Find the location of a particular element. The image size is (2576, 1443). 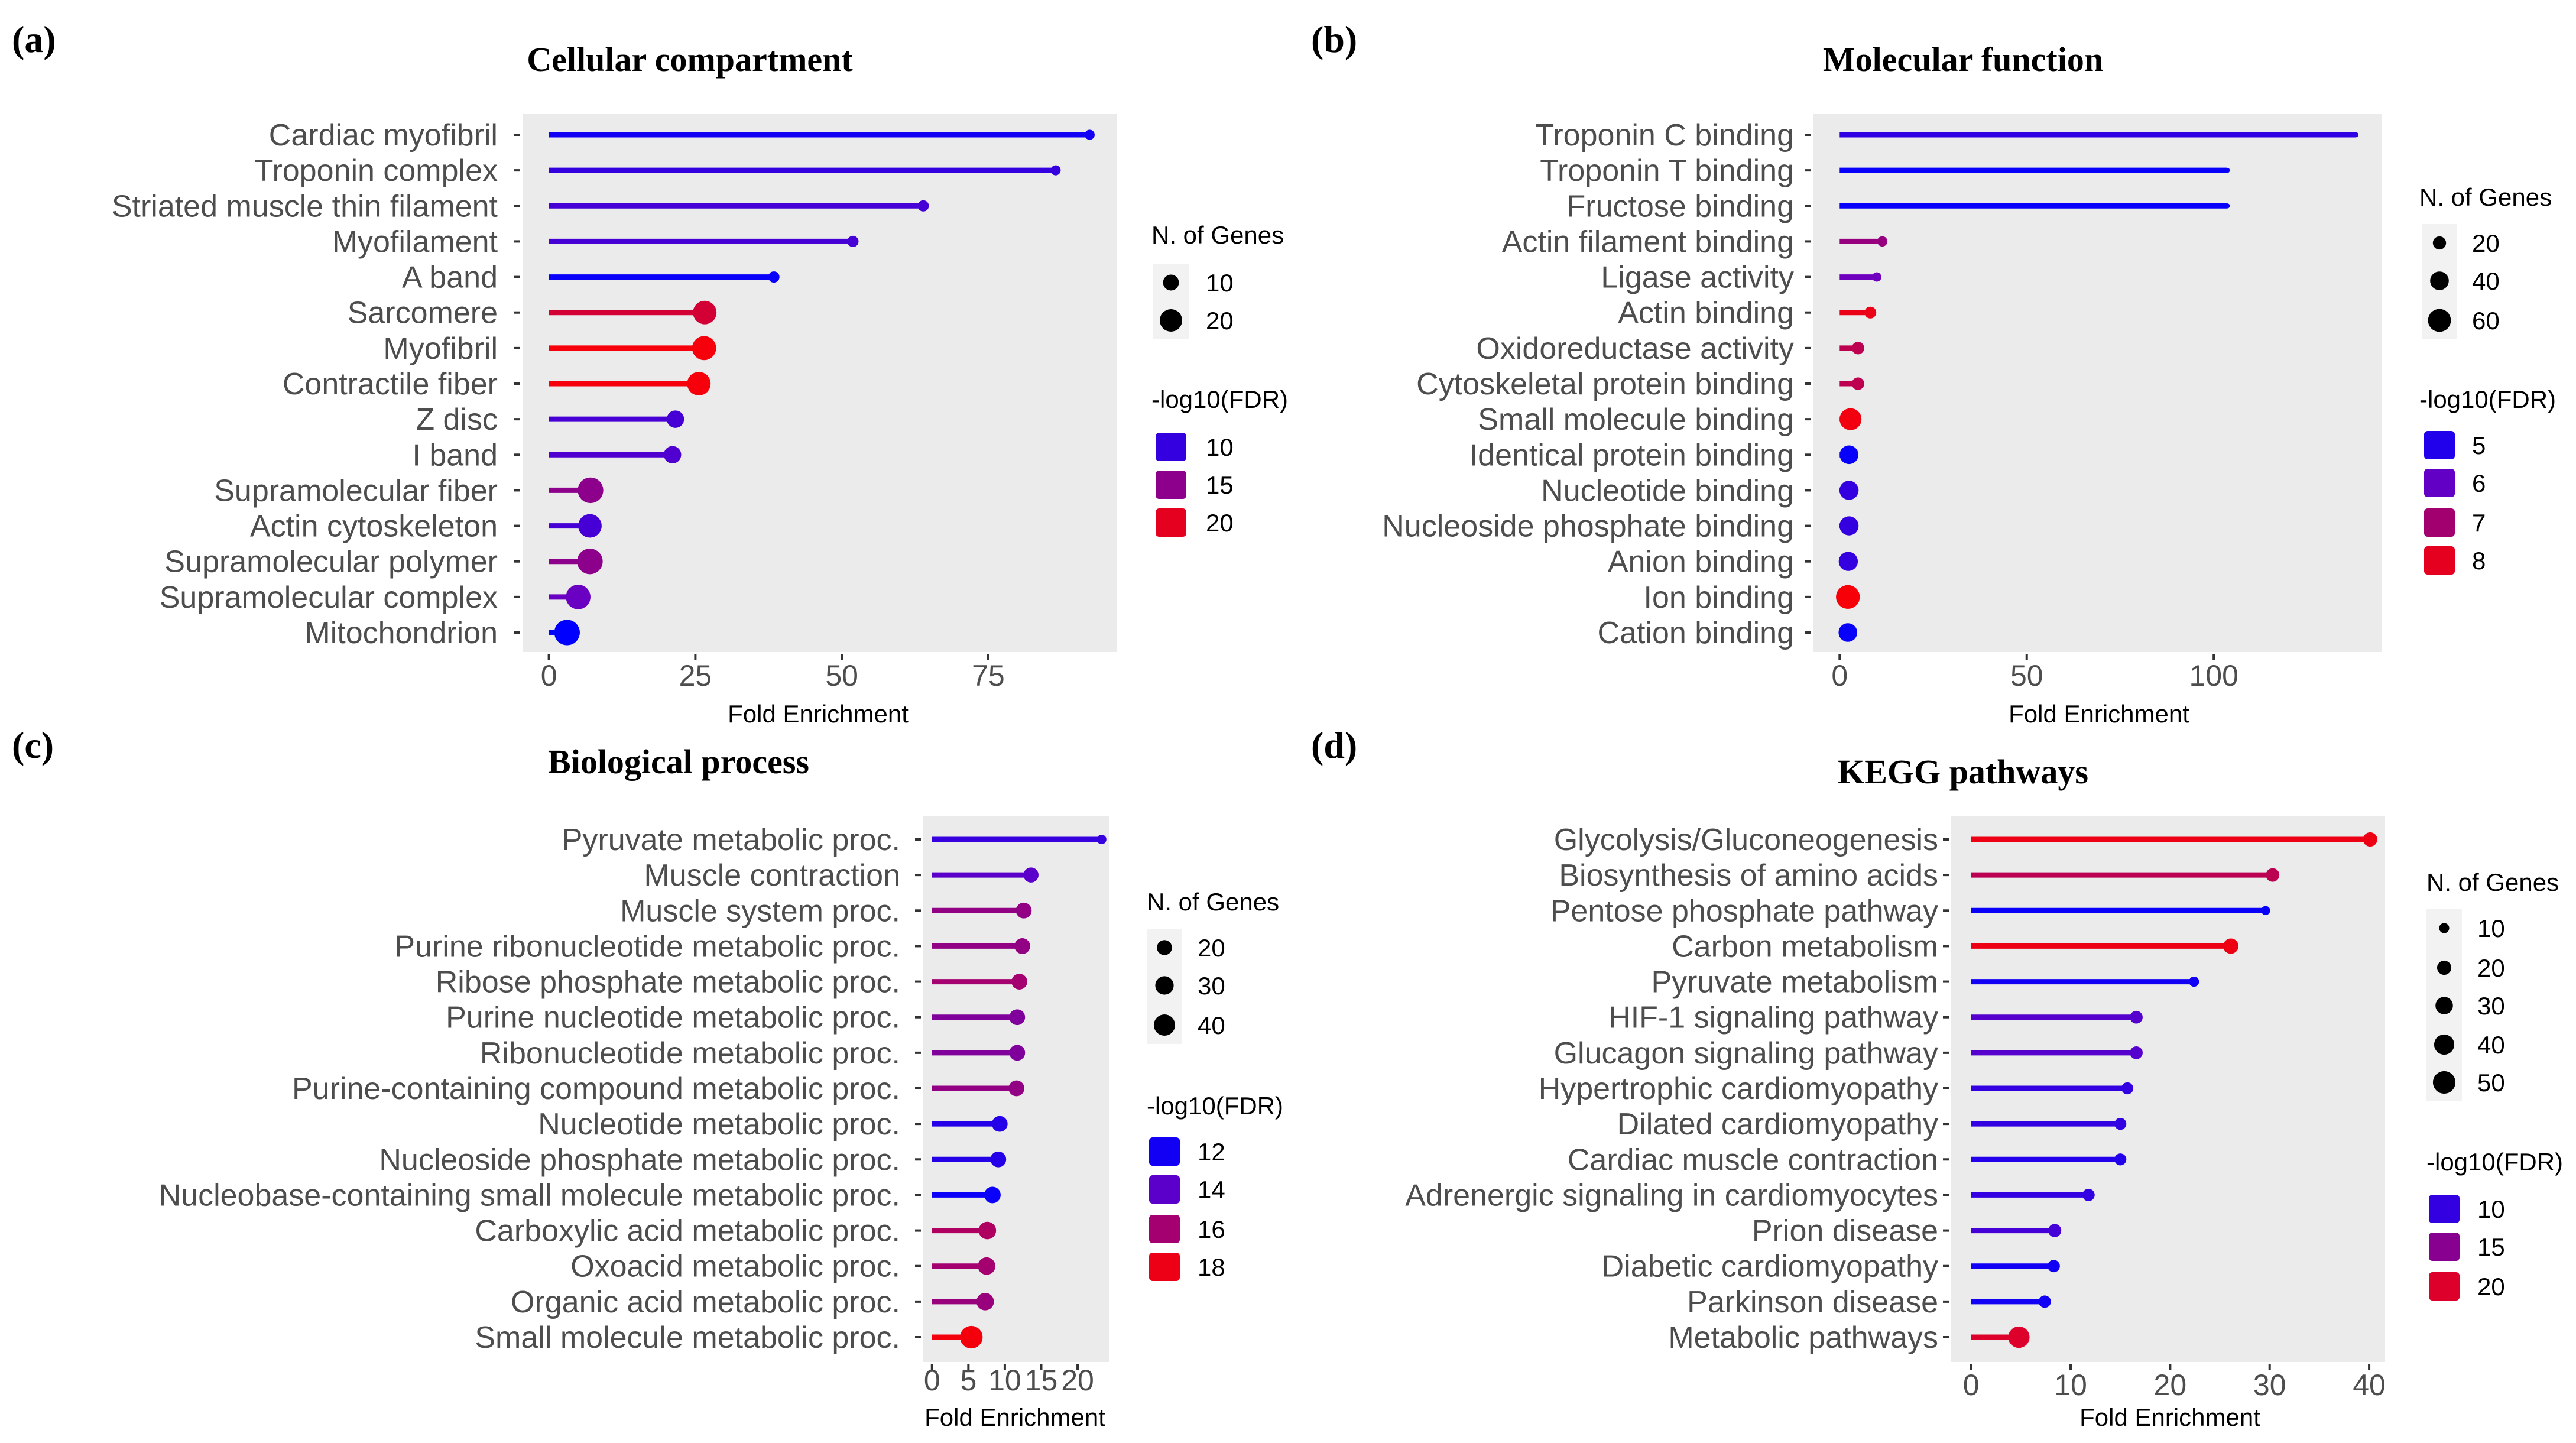

category-label: A band is located at coordinates (450, 278).